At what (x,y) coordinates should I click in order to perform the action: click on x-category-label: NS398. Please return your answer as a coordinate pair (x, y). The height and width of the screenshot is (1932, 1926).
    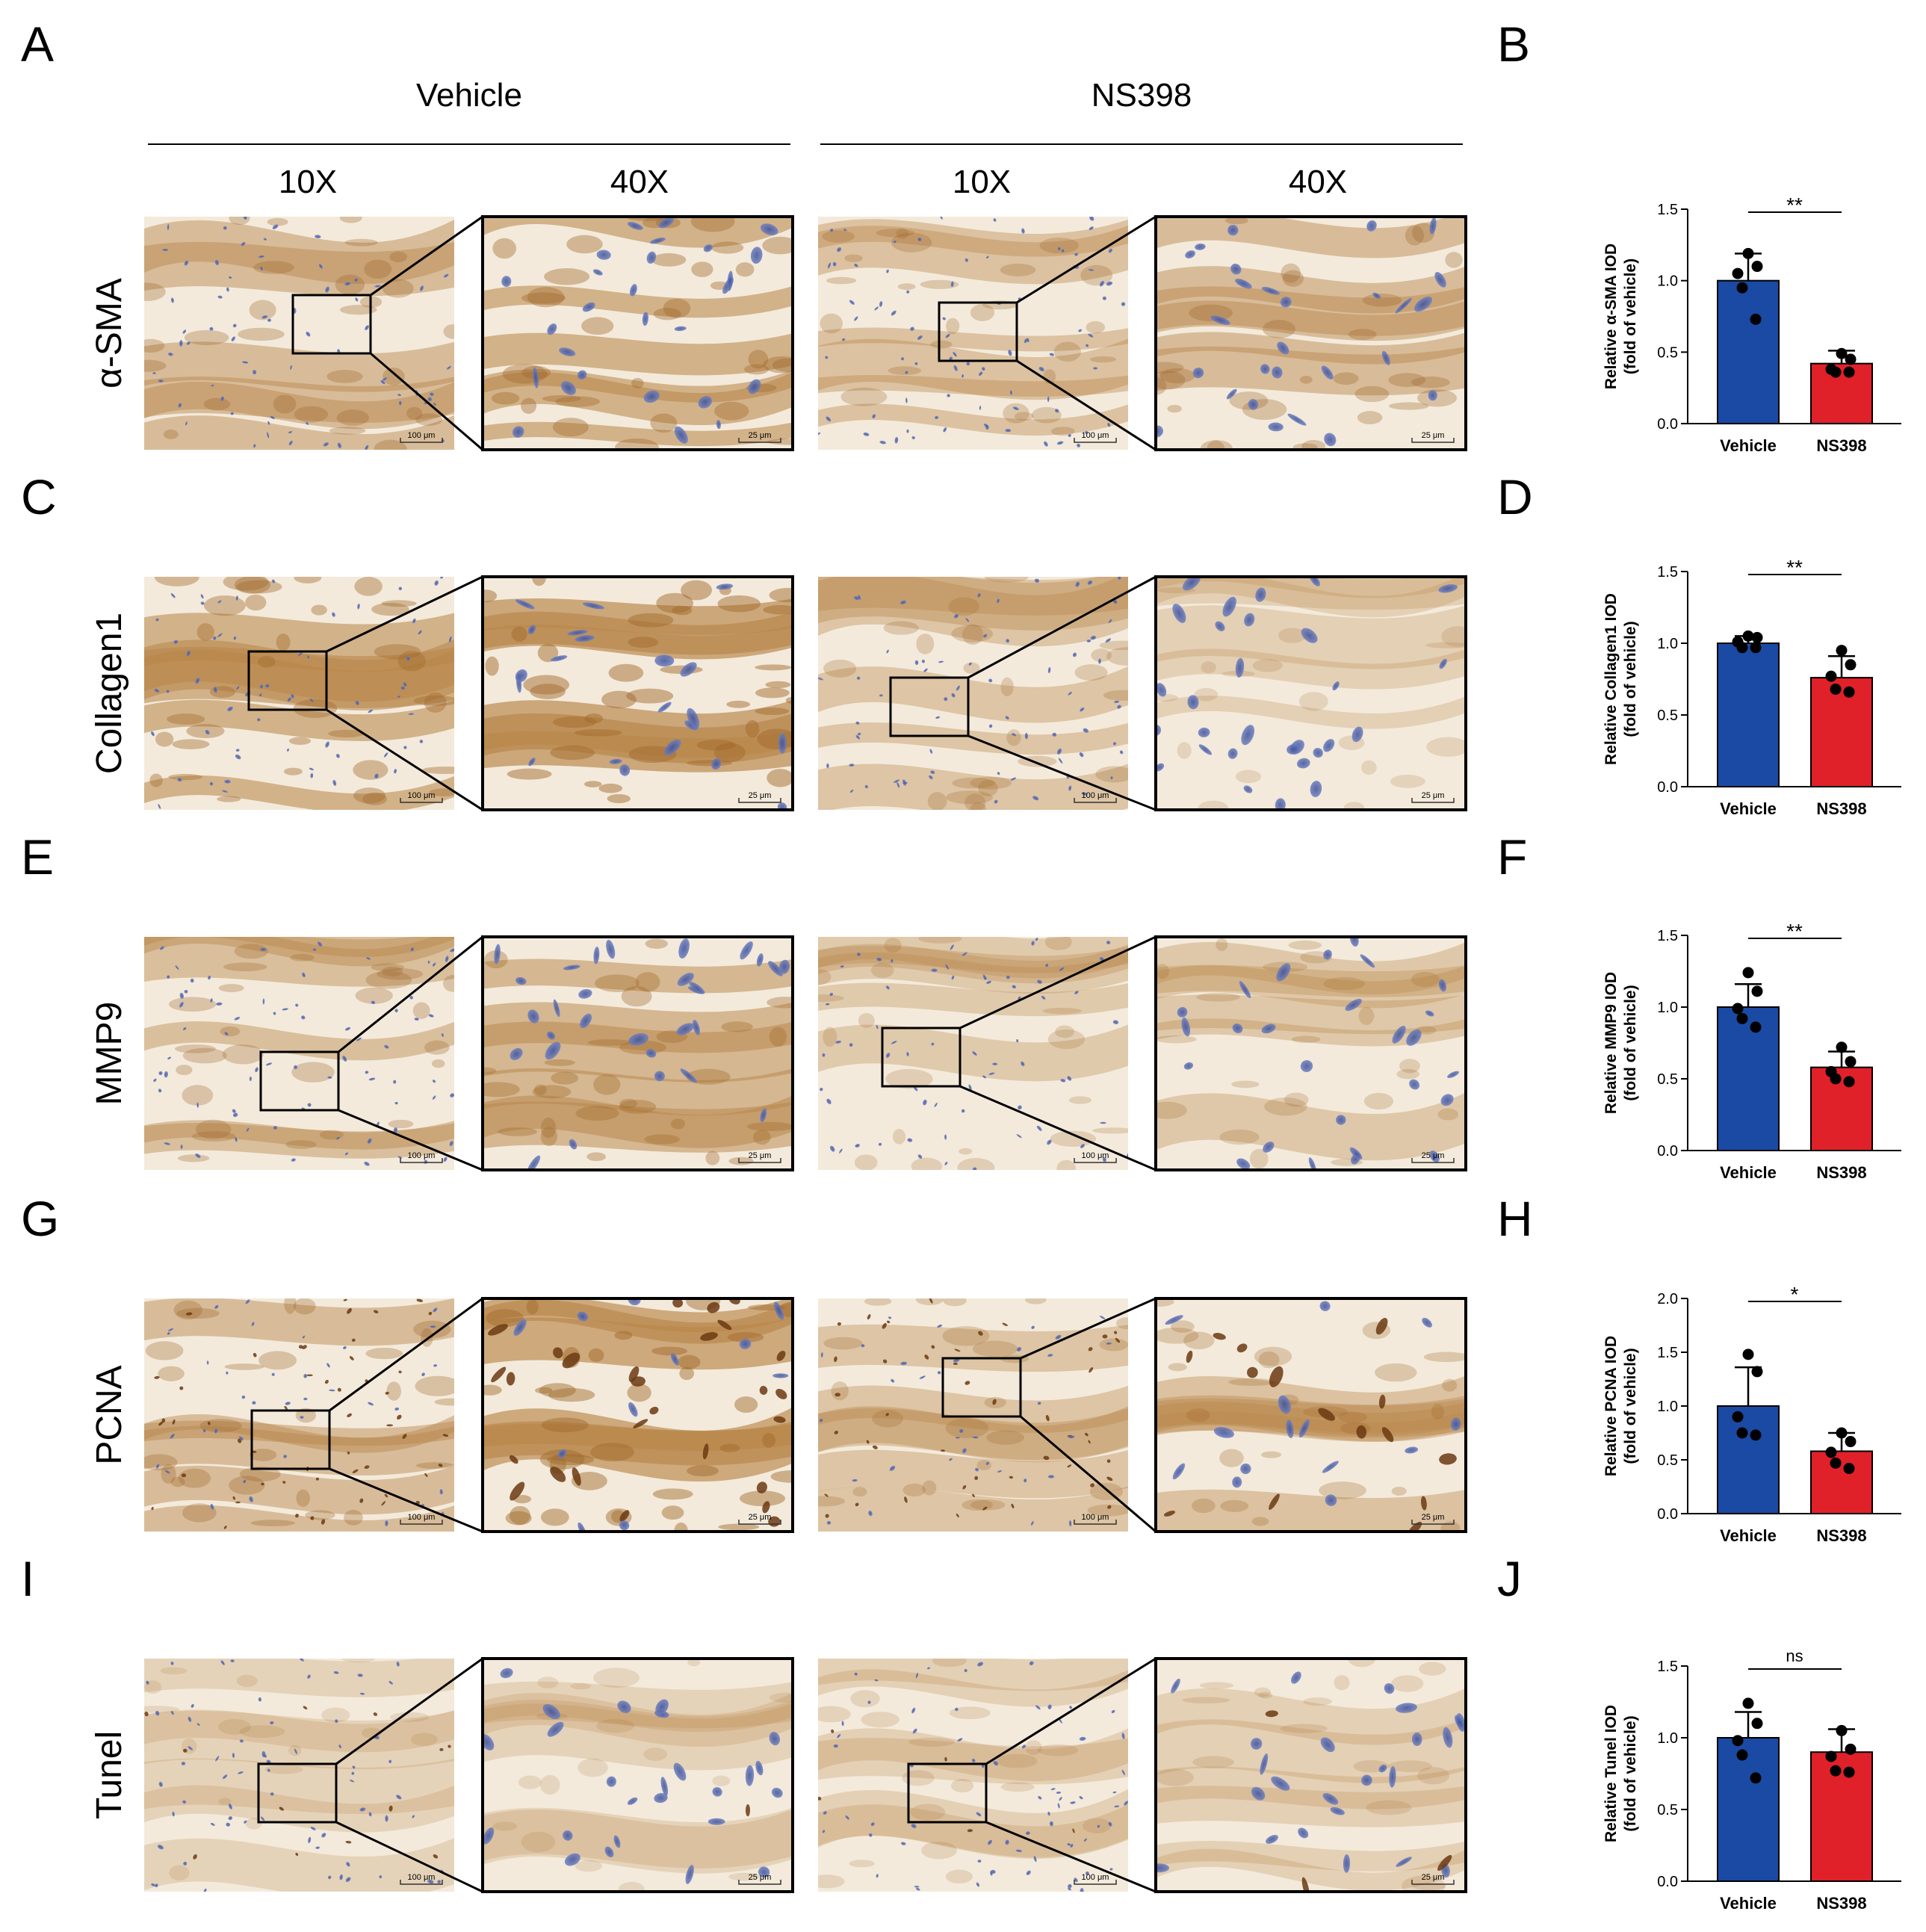
    Looking at the image, I should click on (1841, 1903).